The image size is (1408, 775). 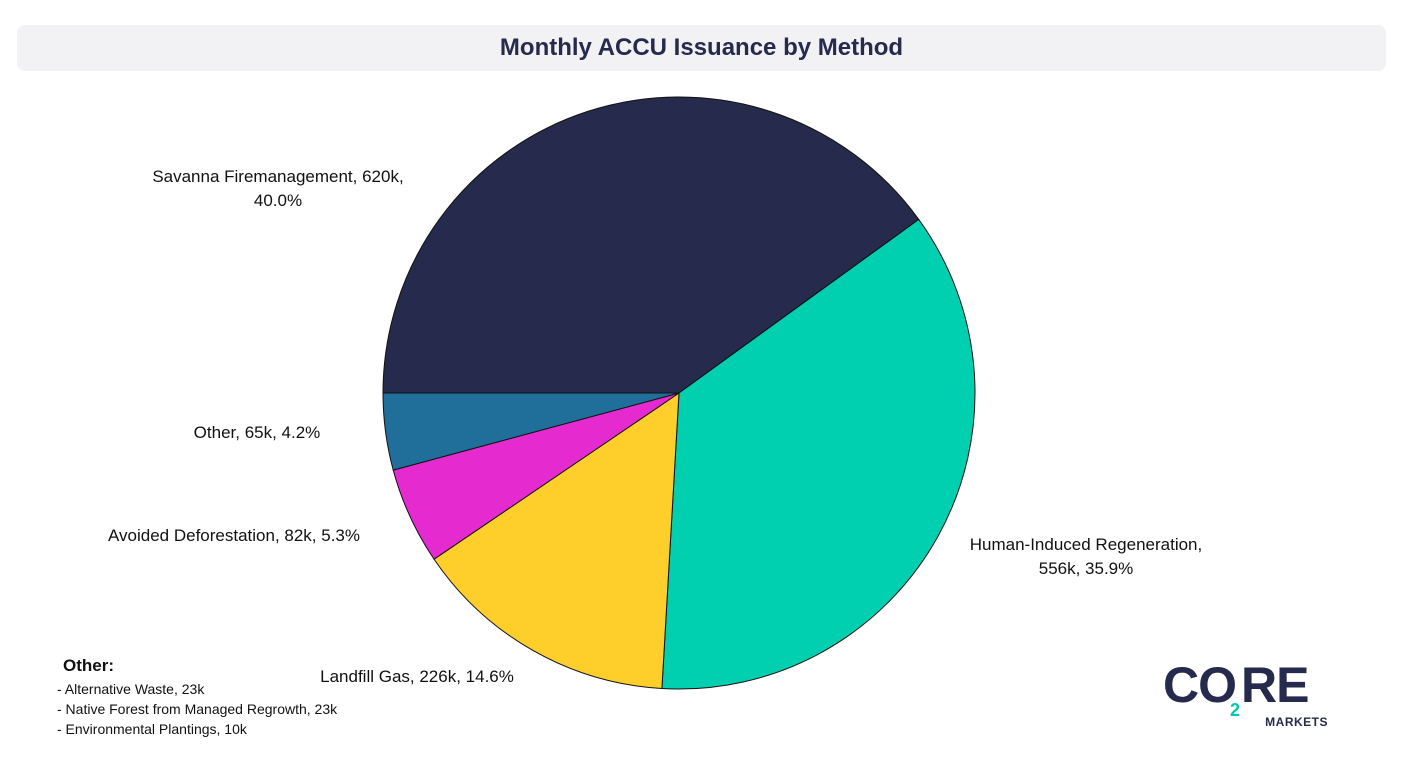 I want to click on pie-slice-savanna-firemanagement, so click(x=651, y=245).